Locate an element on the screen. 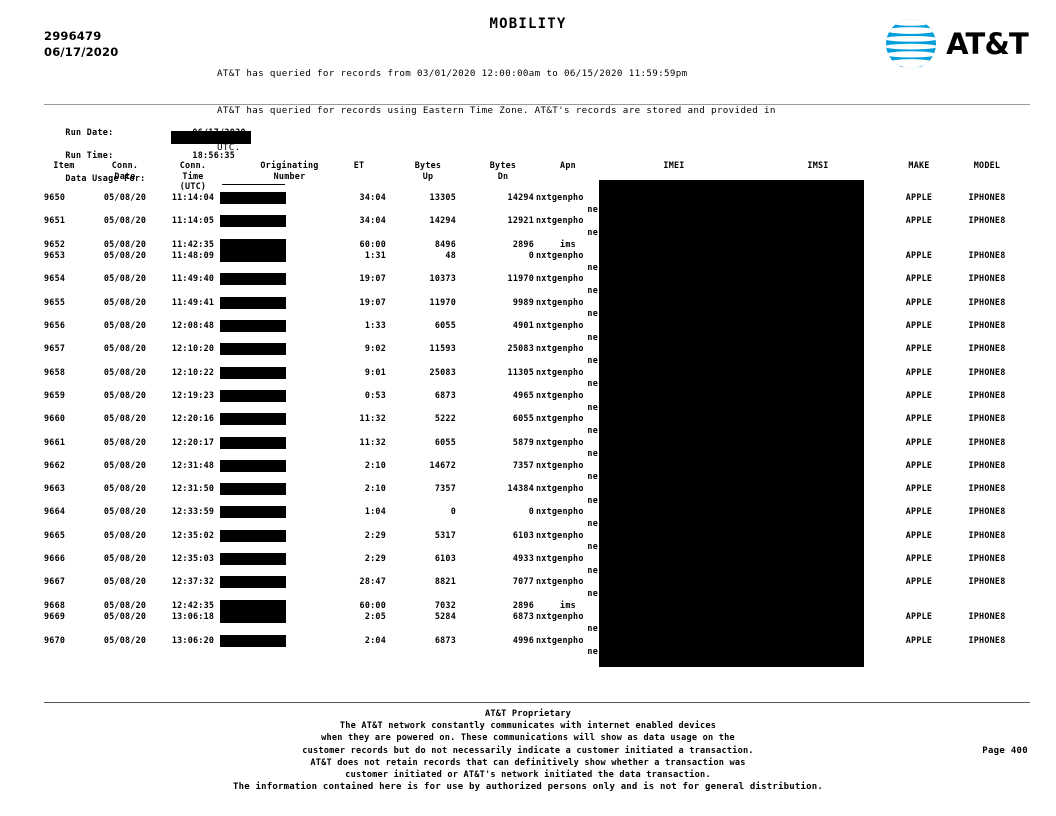  column-header-conn-date: Conn. Date is located at coordinates (125, 170).